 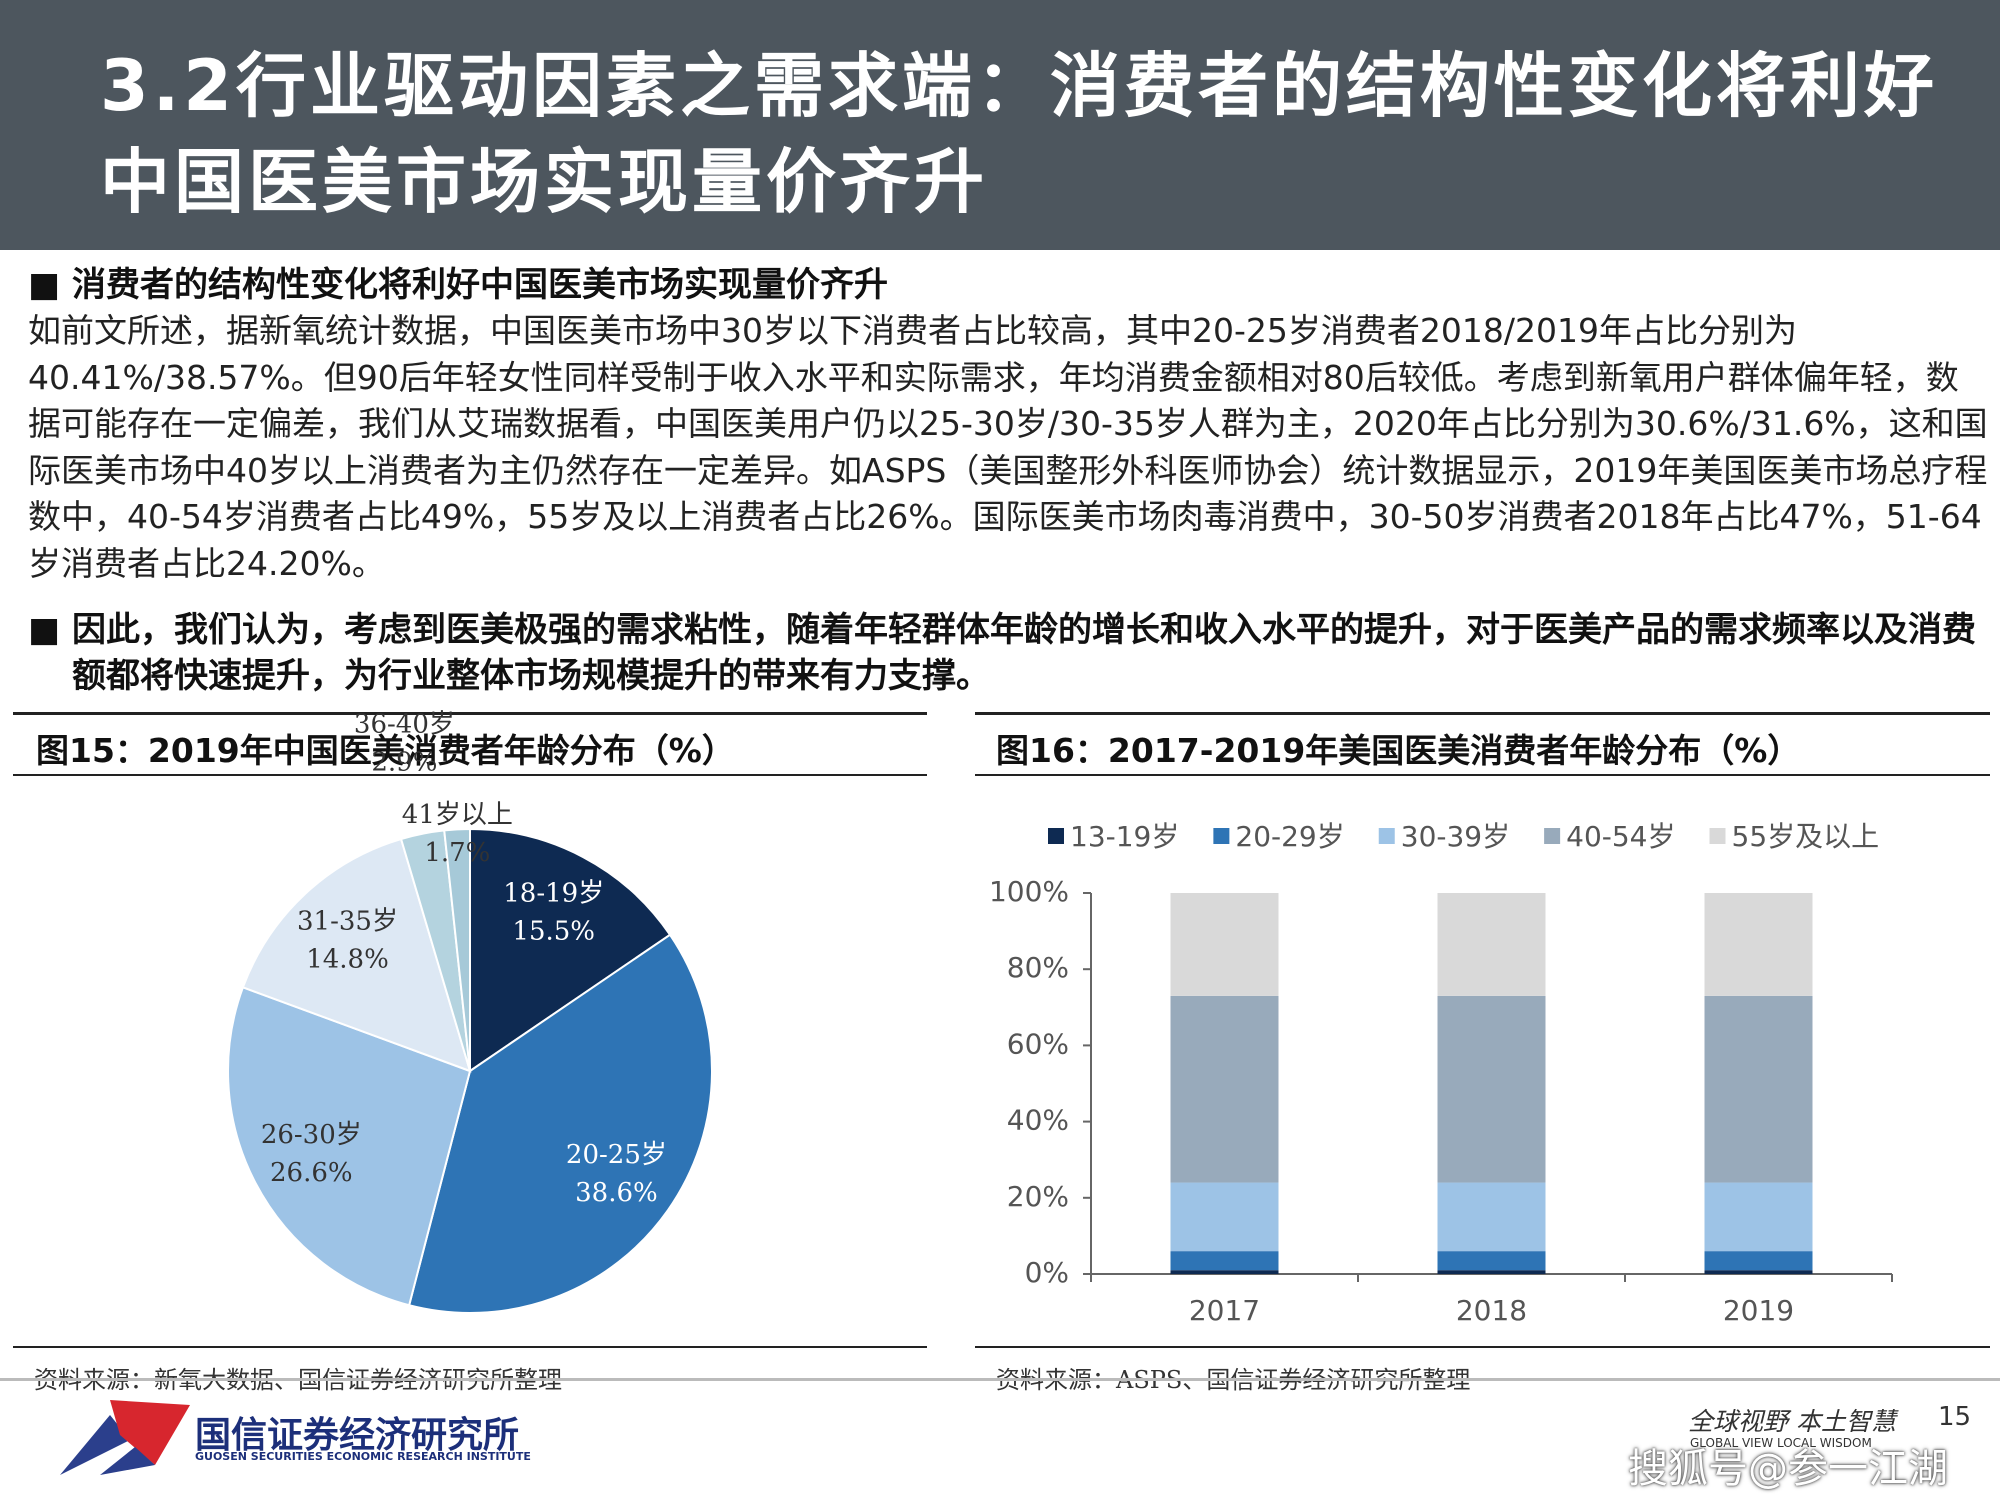 What do you see at coordinates (1788, 1469) in the screenshot?
I see `watermark: 搜狐号@参一江湖` at bounding box center [1788, 1469].